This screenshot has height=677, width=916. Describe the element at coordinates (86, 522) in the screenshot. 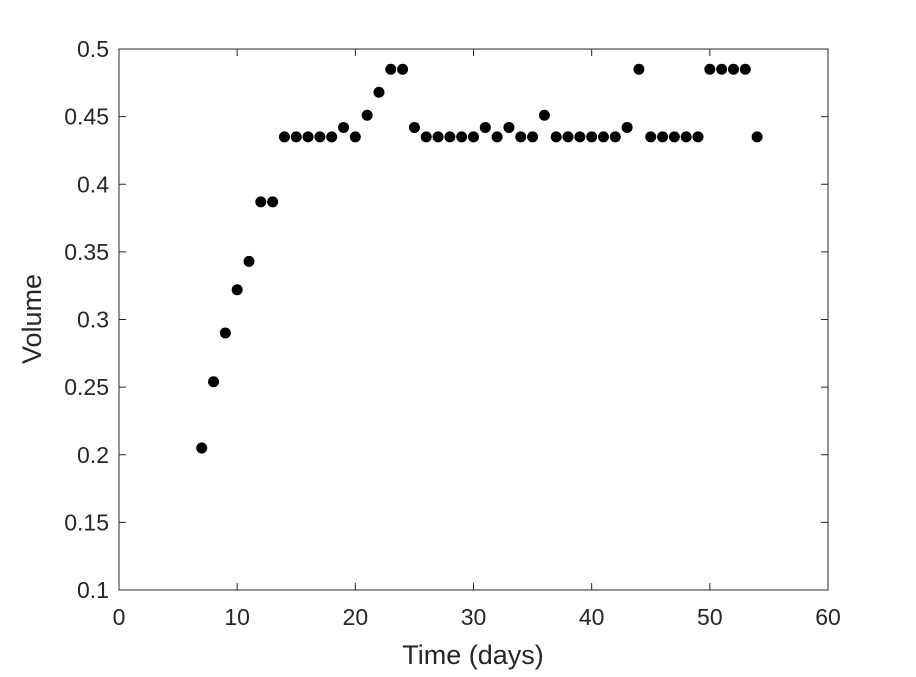

I see `y-tick-label: 0.15` at that location.